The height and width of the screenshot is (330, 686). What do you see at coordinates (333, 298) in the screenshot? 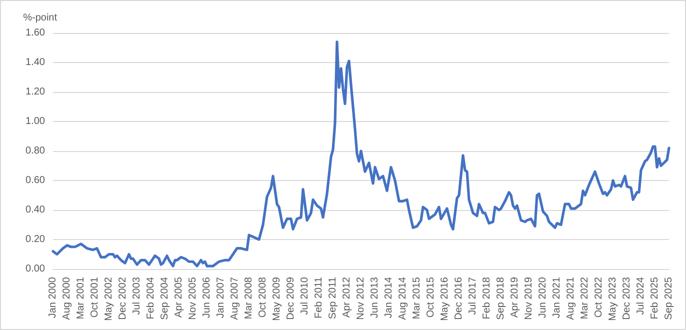
I see `x-tick-label: Sep 2011` at bounding box center [333, 298].